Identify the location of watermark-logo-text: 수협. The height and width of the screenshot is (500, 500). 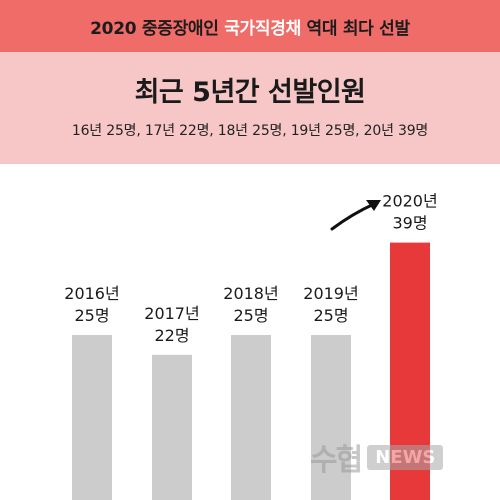
(336, 460).